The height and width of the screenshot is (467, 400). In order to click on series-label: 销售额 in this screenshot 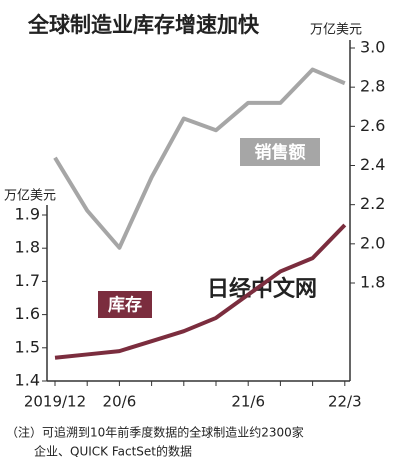, I will do `click(280, 152)`.